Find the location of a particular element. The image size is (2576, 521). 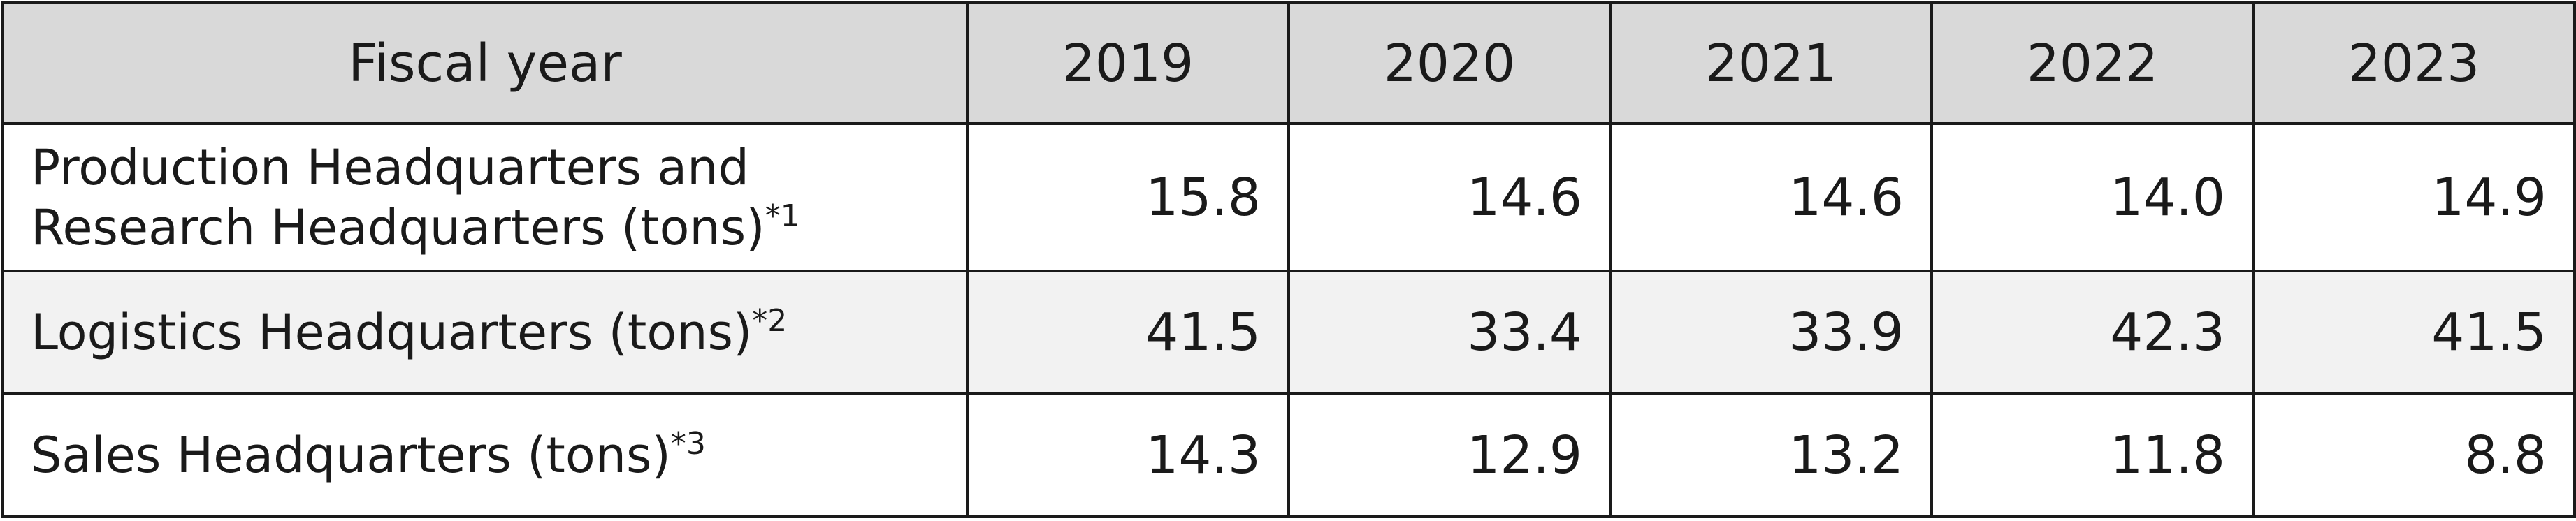

year-header-2019: 2019 is located at coordinates (1128, 63).